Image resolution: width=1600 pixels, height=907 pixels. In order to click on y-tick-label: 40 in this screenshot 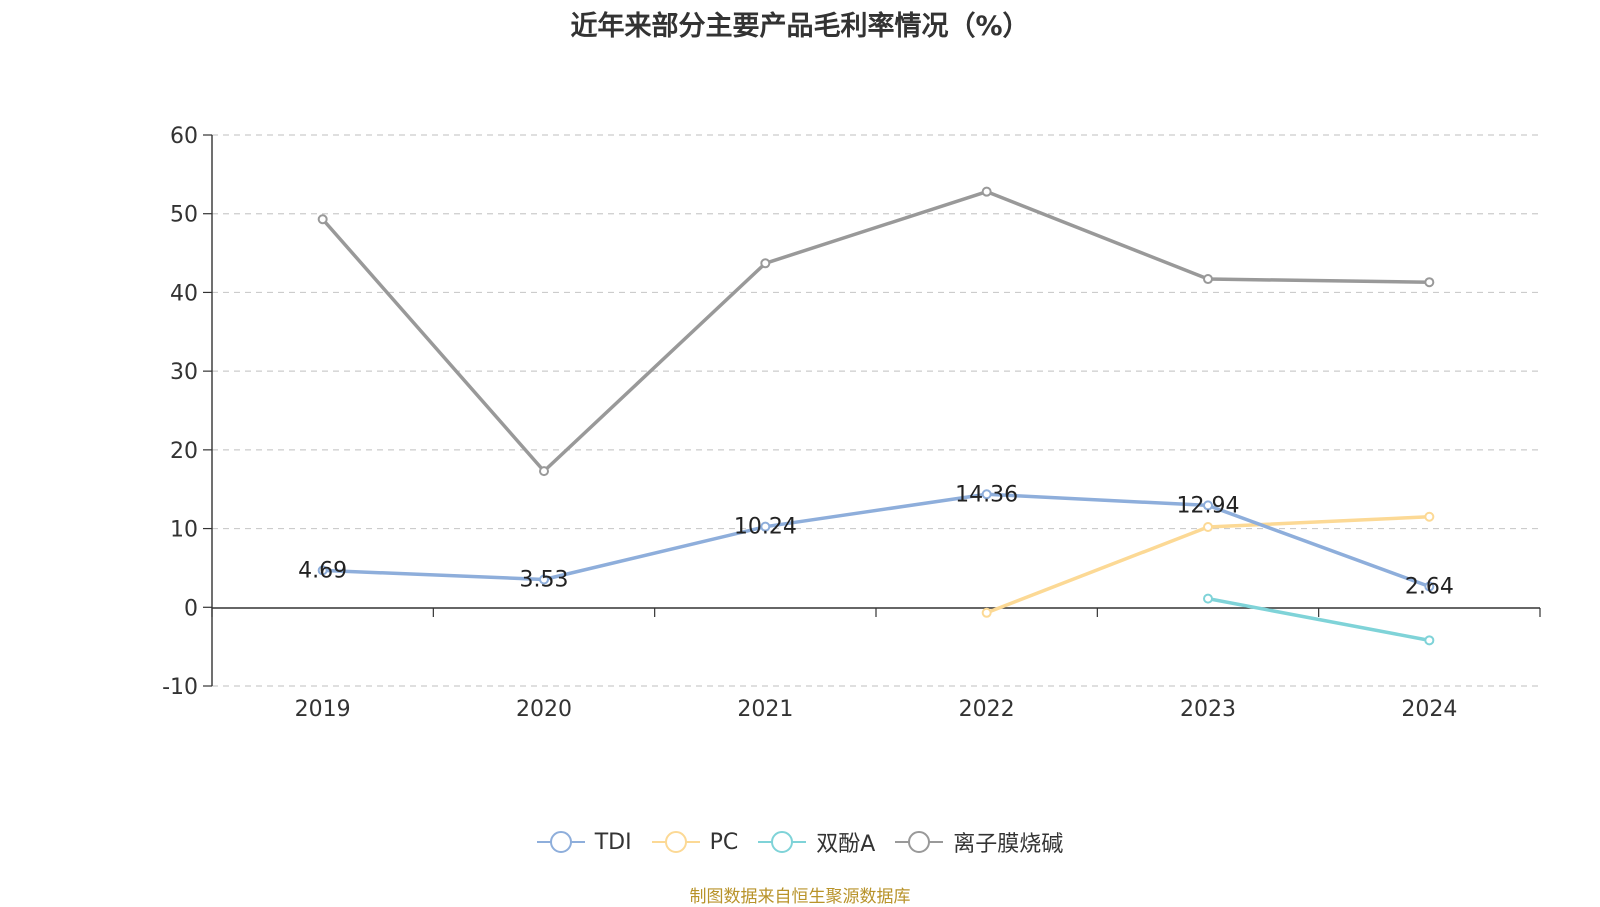, I will do `click(184, 293)`.